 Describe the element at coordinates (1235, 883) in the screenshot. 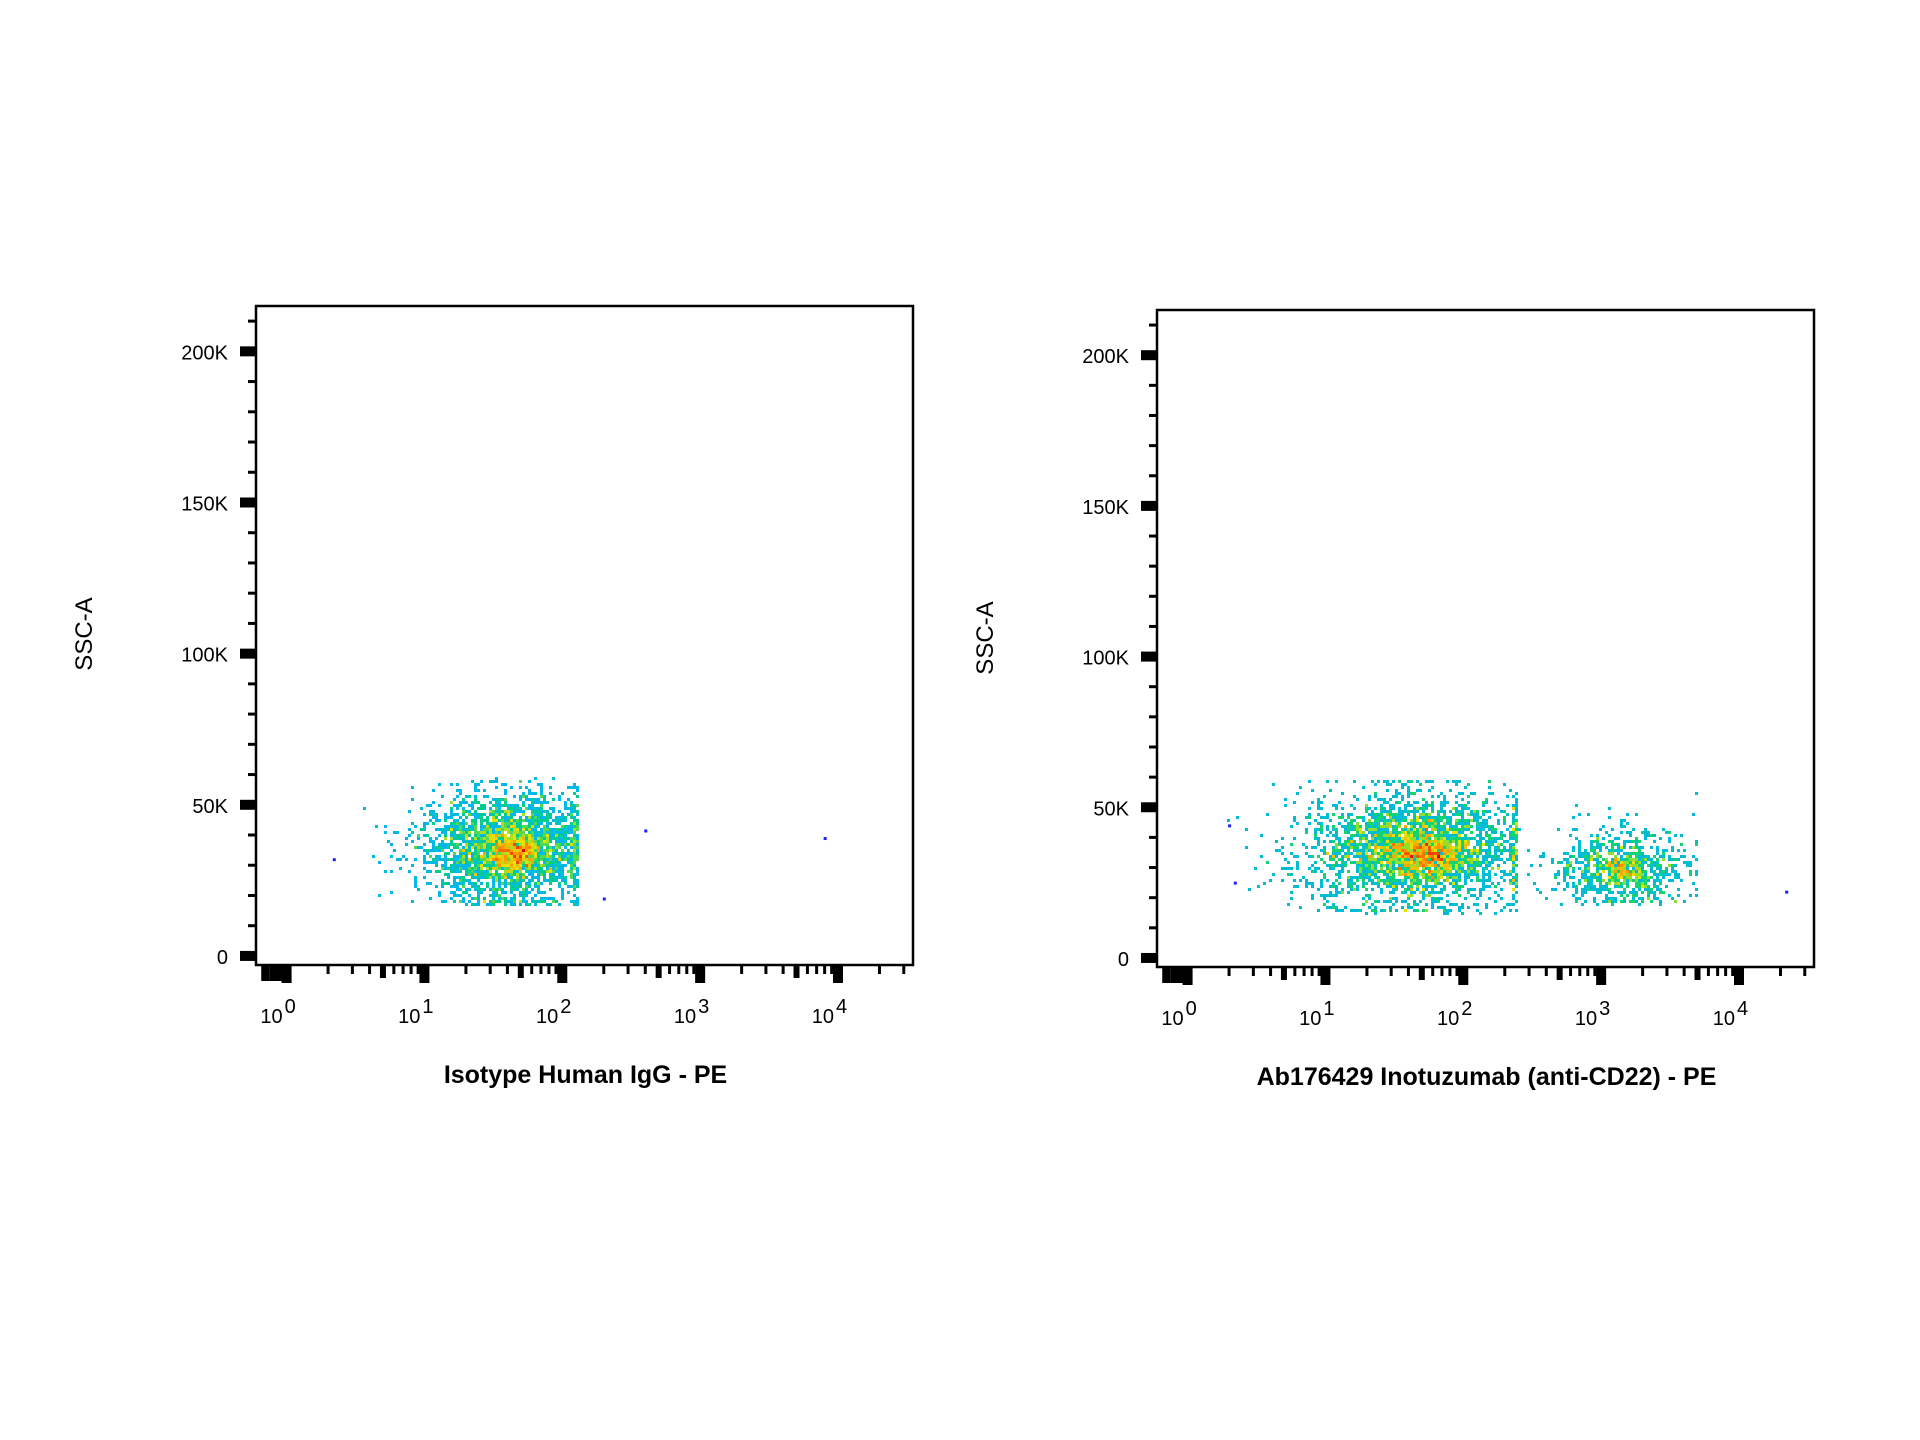

I see `outlier-point` at that location.